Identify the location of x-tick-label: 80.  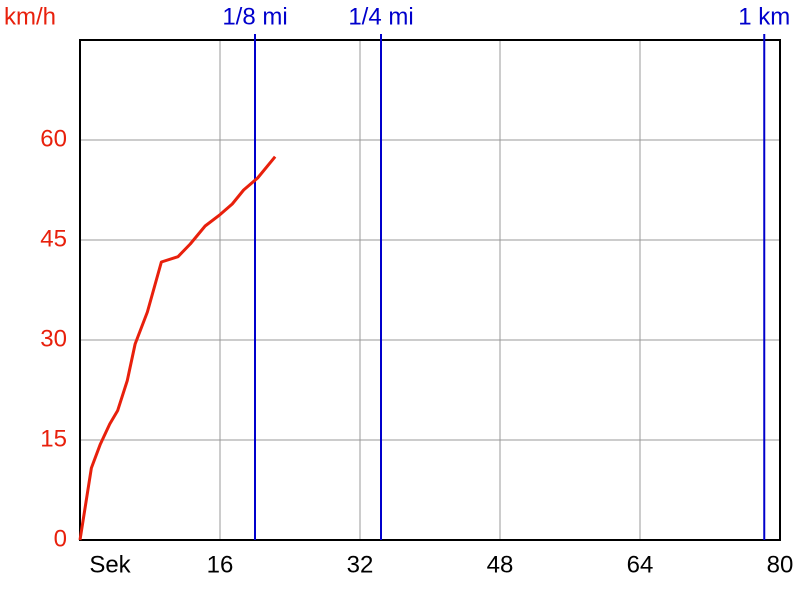
(780, 564).